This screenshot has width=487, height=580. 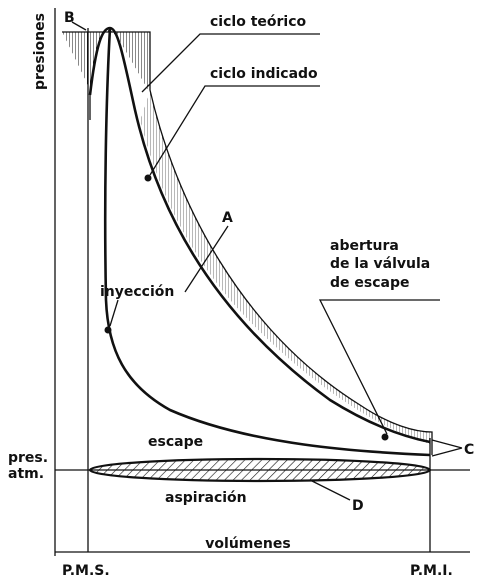 I want to click on label: de escape, so click(x=369, y=283).